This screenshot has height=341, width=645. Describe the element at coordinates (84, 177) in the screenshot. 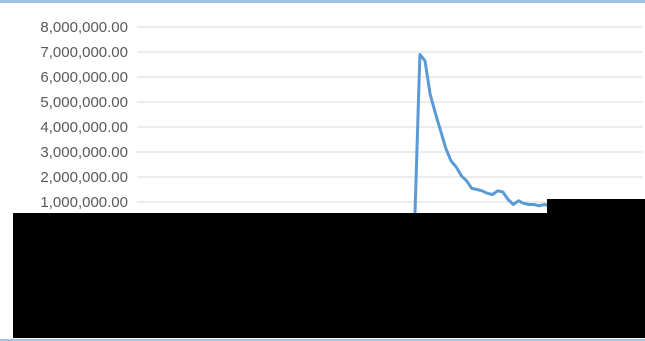

I see `y-tick-label: 2,000,000.00` at that location.